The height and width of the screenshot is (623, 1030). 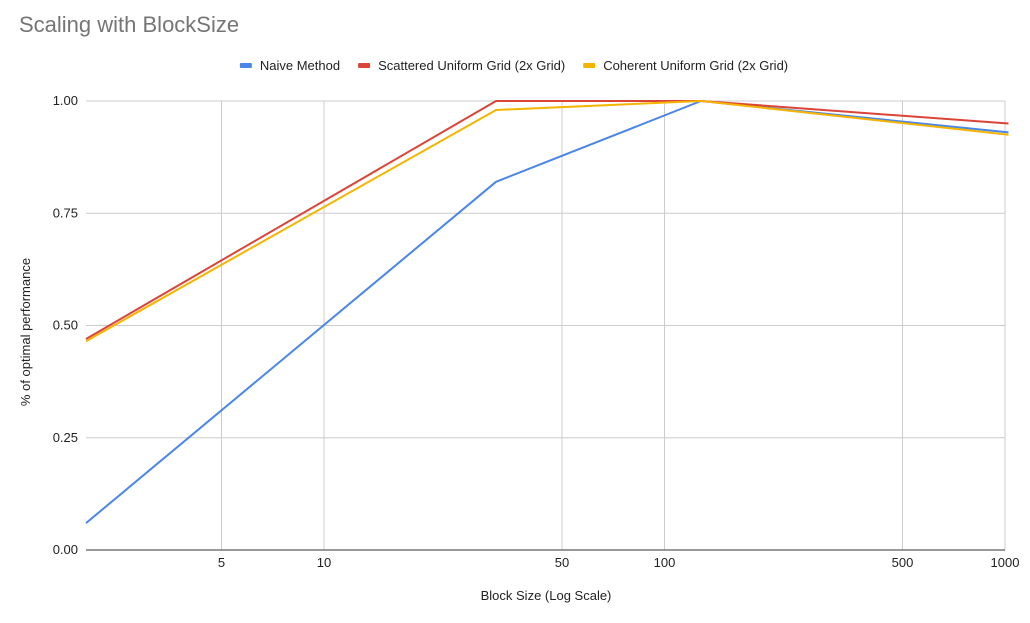 I want to click on y-tick-label: 1.00, so click(x=65, y=100).